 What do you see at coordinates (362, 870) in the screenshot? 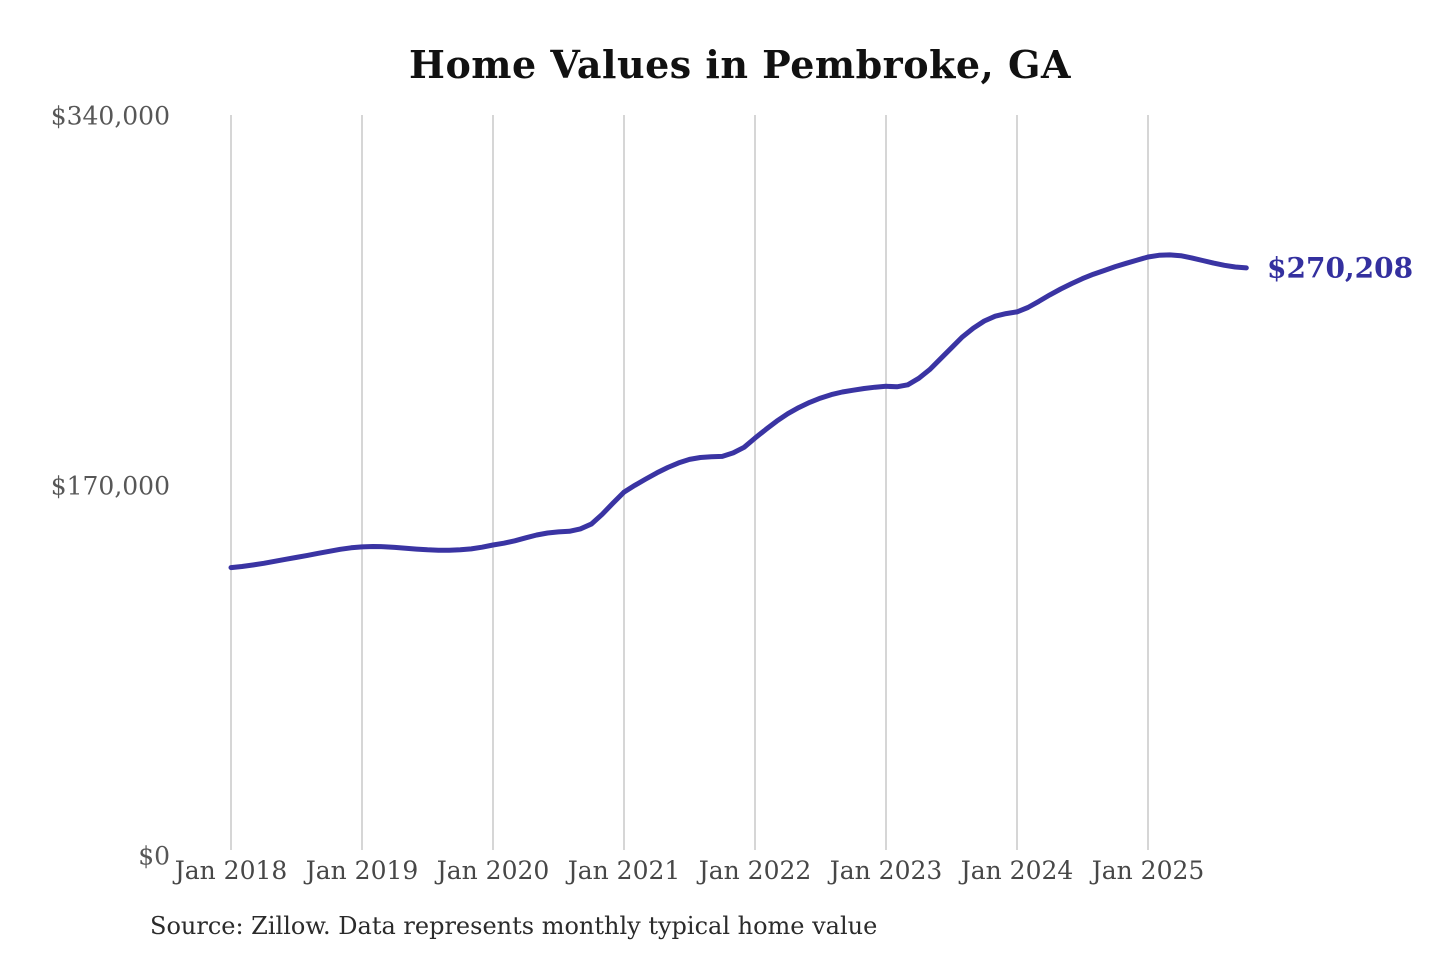
I see `x-tick-label: Jan 2019` at bounding box center [362, 870].